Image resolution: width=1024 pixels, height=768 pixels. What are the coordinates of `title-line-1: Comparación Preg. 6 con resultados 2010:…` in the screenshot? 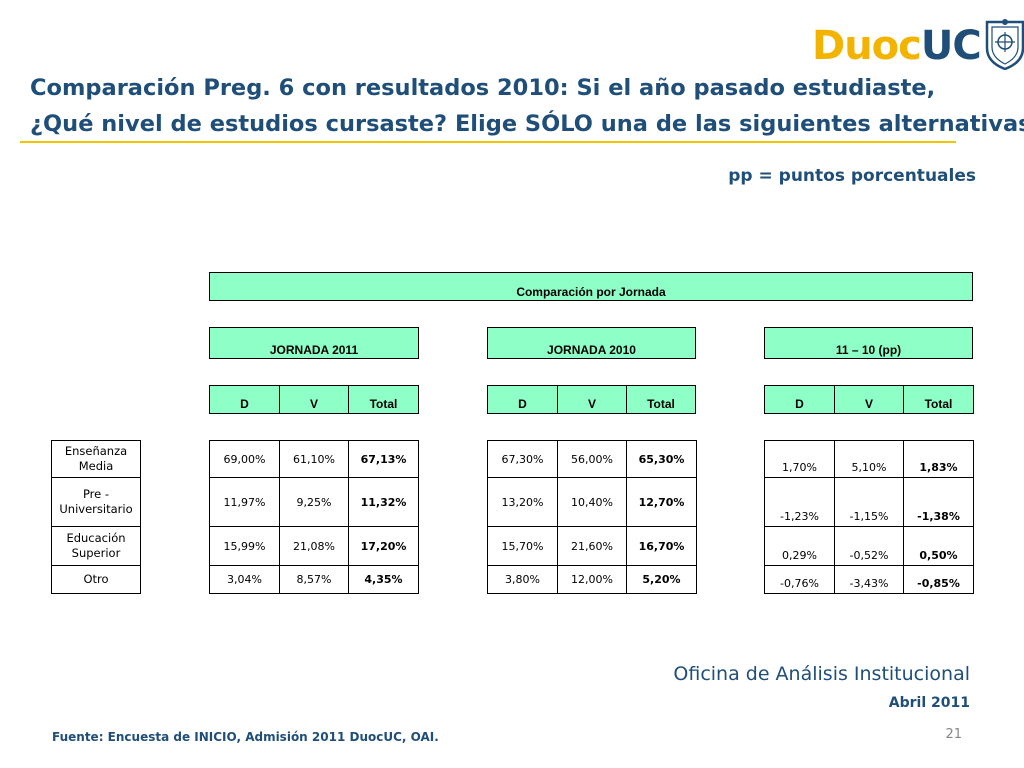 It's located at (483, 88).